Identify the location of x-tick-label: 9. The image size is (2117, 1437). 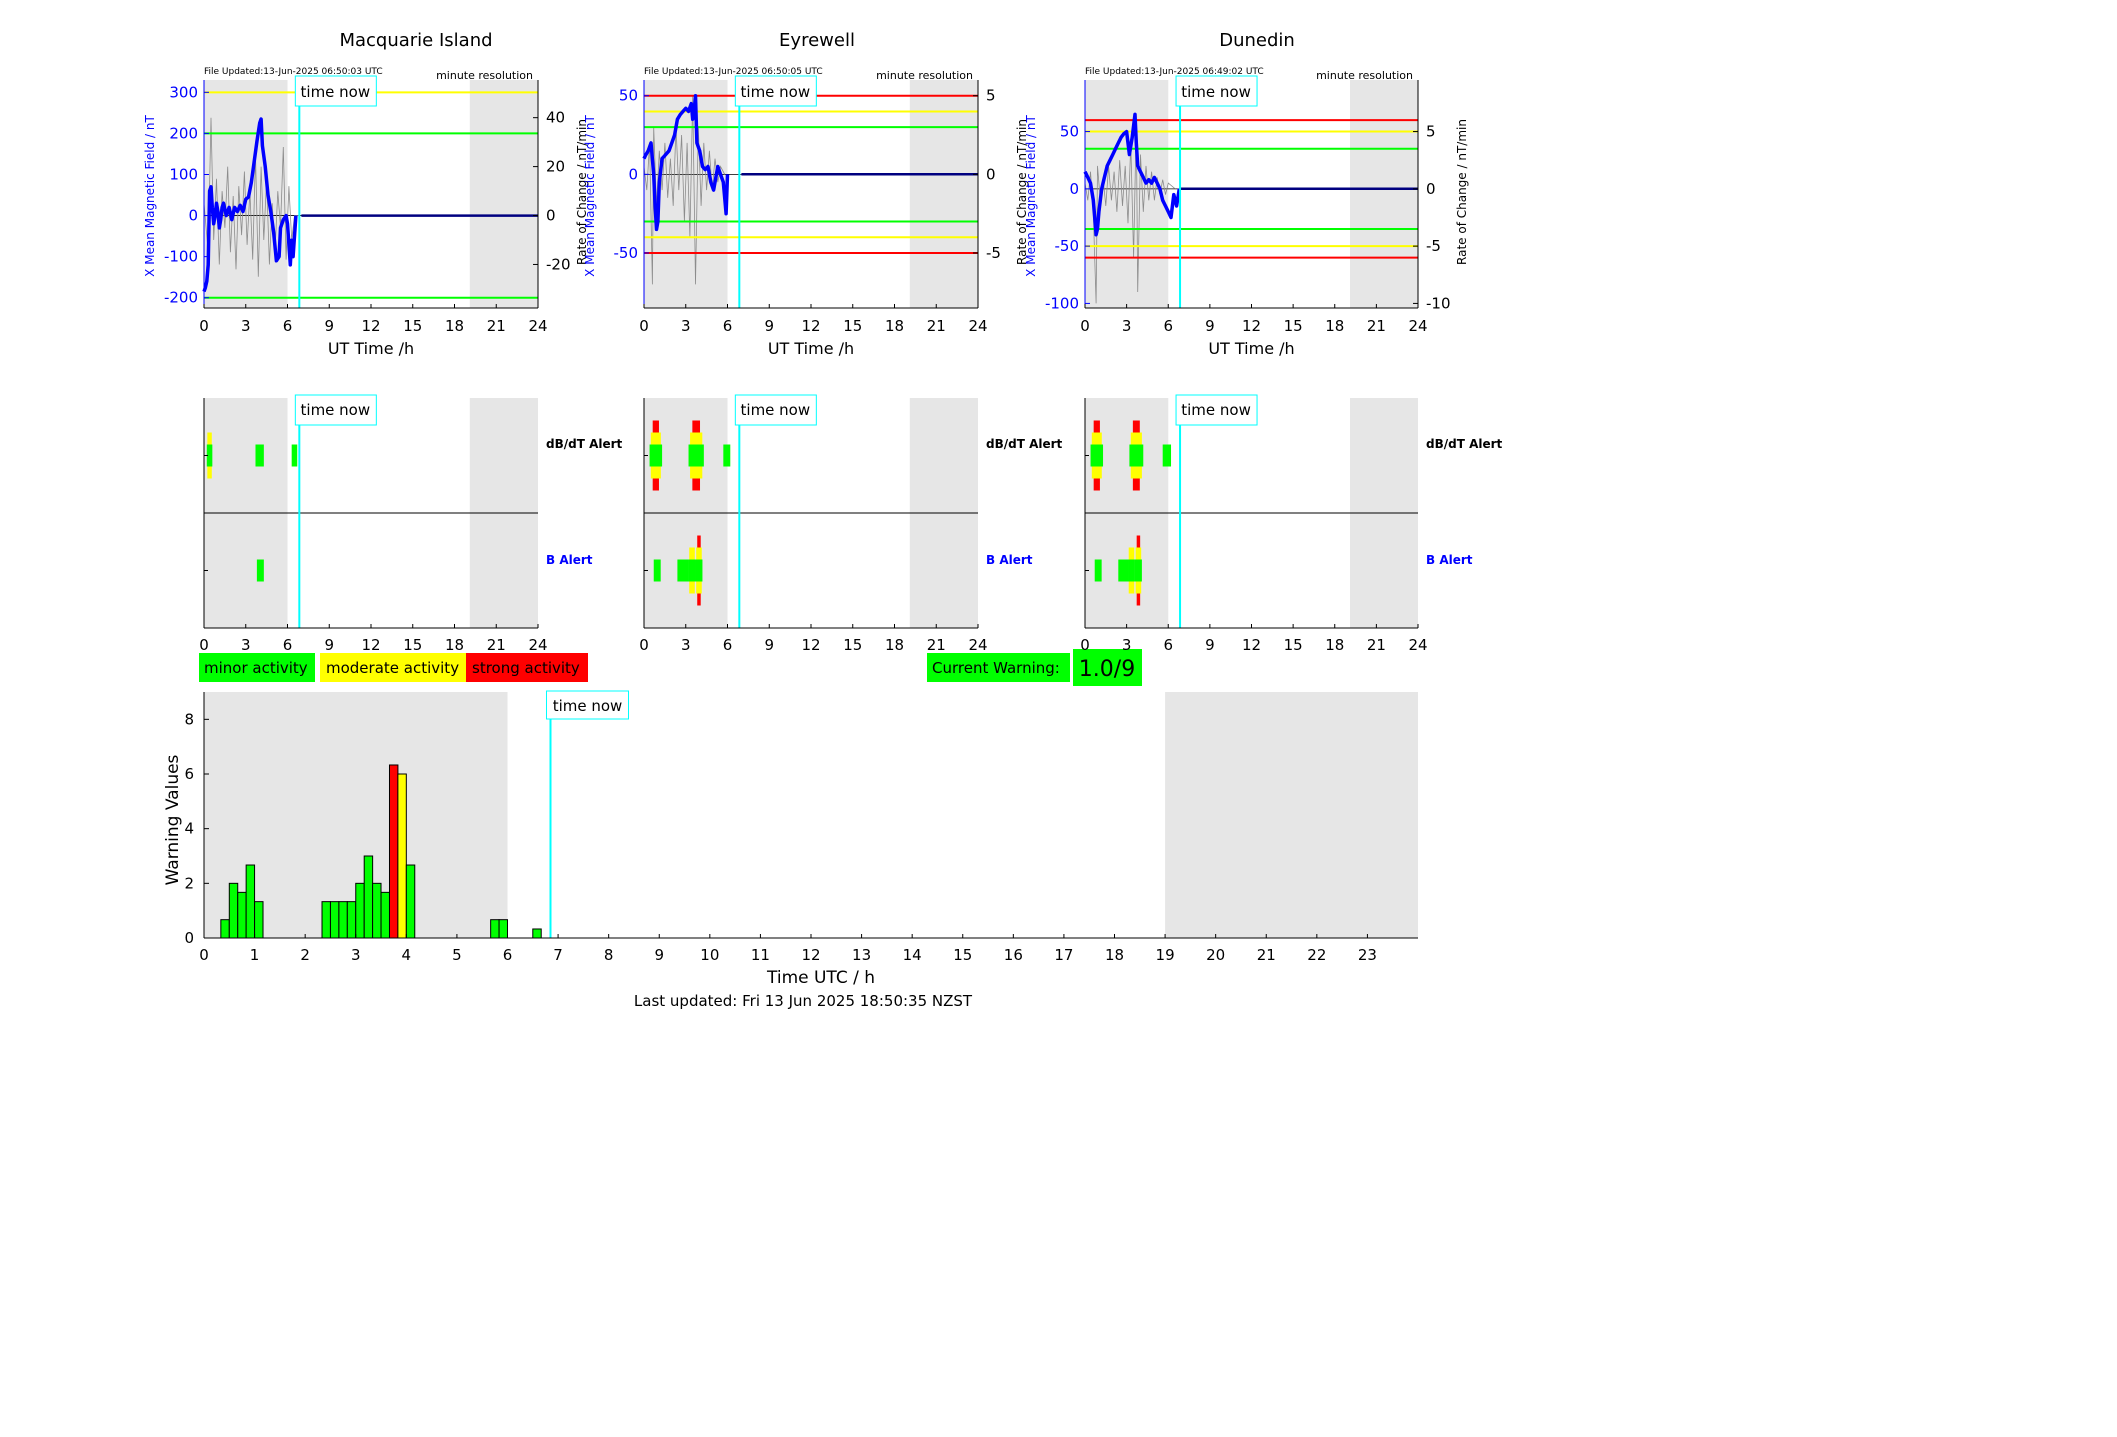
(1210, 326).